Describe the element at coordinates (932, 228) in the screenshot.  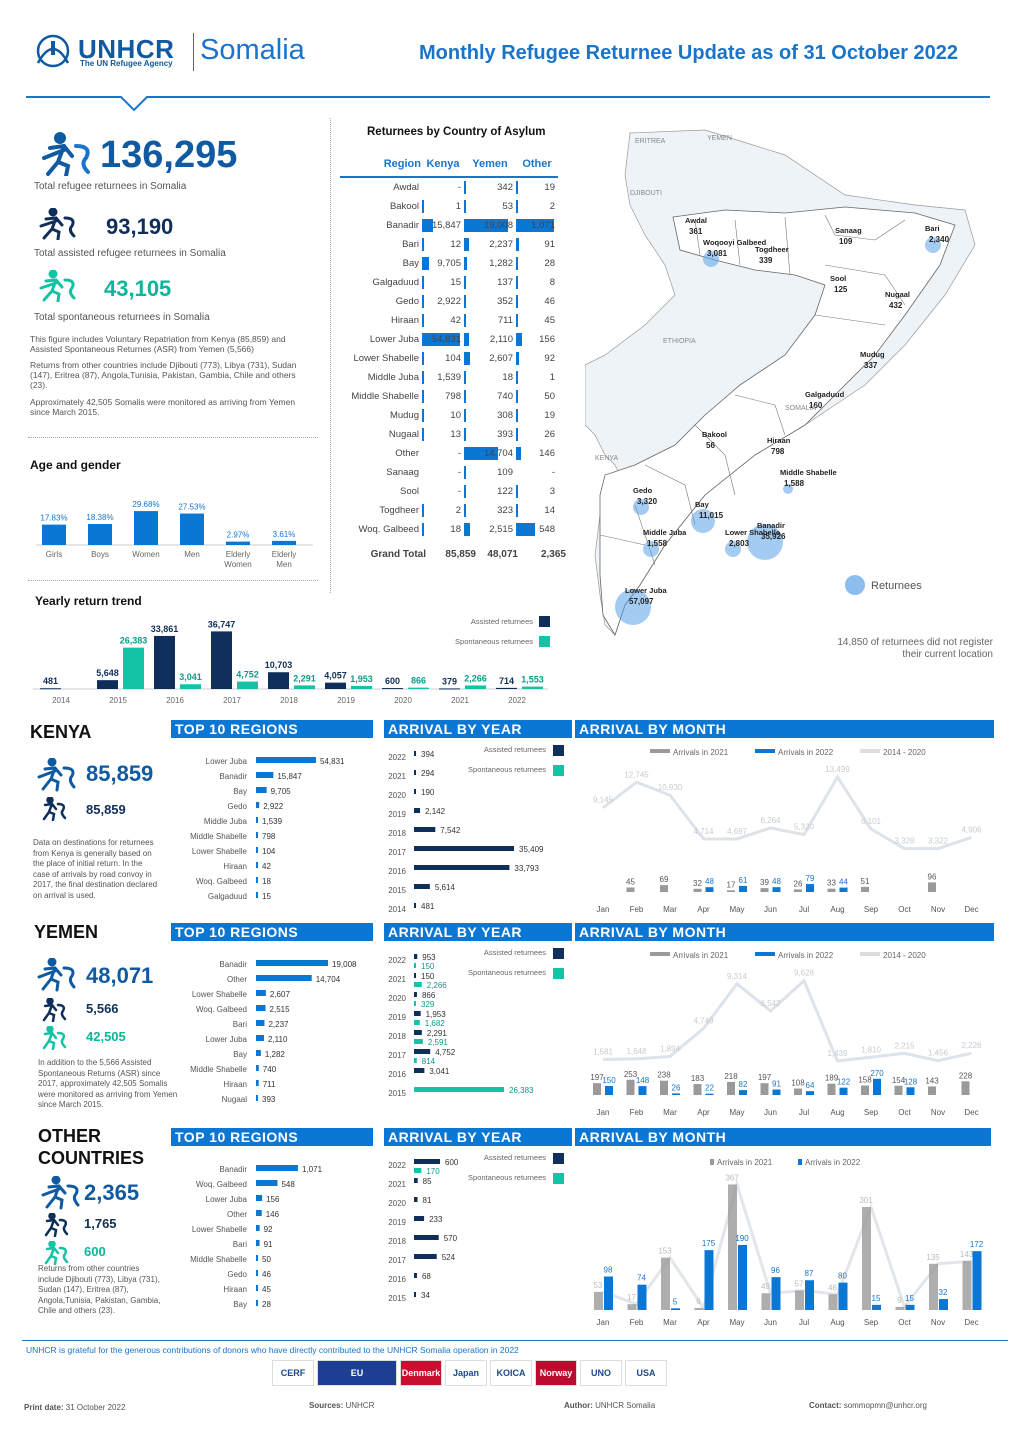
I see `map-region-label: Bari` at that location.